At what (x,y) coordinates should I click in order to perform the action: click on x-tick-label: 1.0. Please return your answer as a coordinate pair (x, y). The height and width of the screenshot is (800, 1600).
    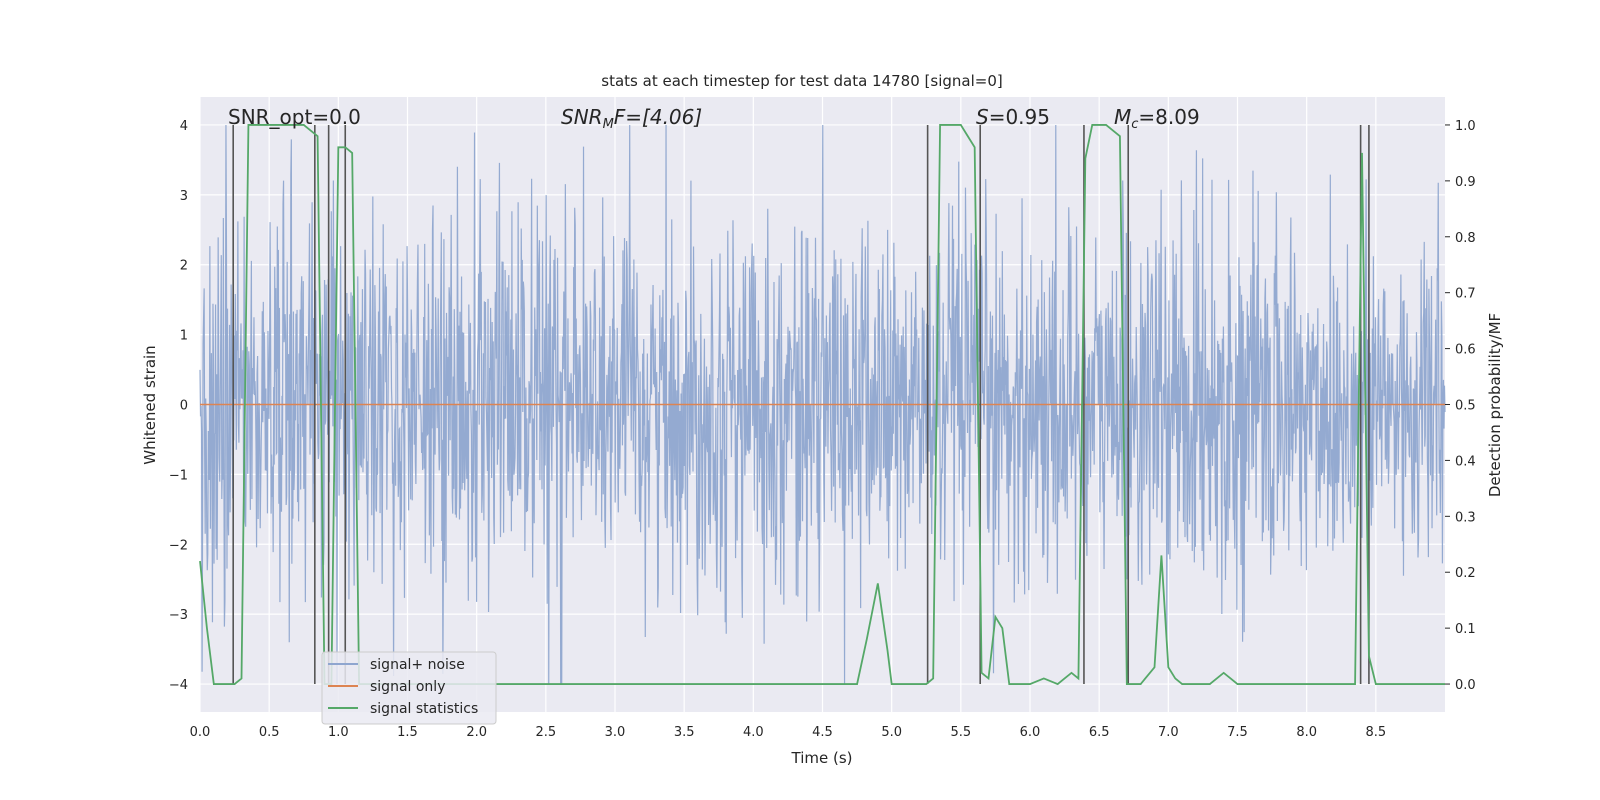
    Looking at the image, I should click on (338, 732).